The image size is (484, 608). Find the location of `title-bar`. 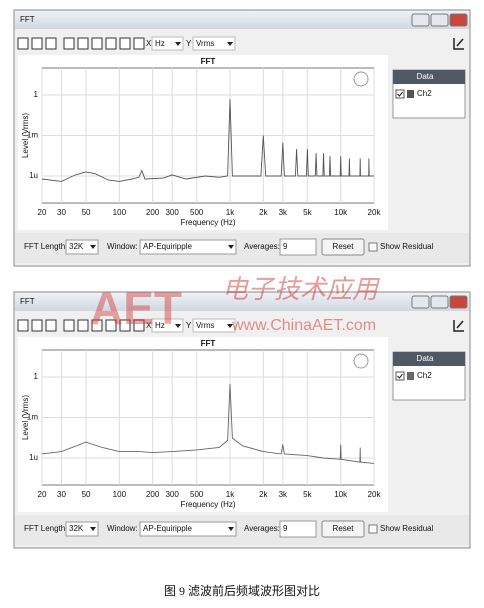

title-bar is located at coordinates (242, 20).